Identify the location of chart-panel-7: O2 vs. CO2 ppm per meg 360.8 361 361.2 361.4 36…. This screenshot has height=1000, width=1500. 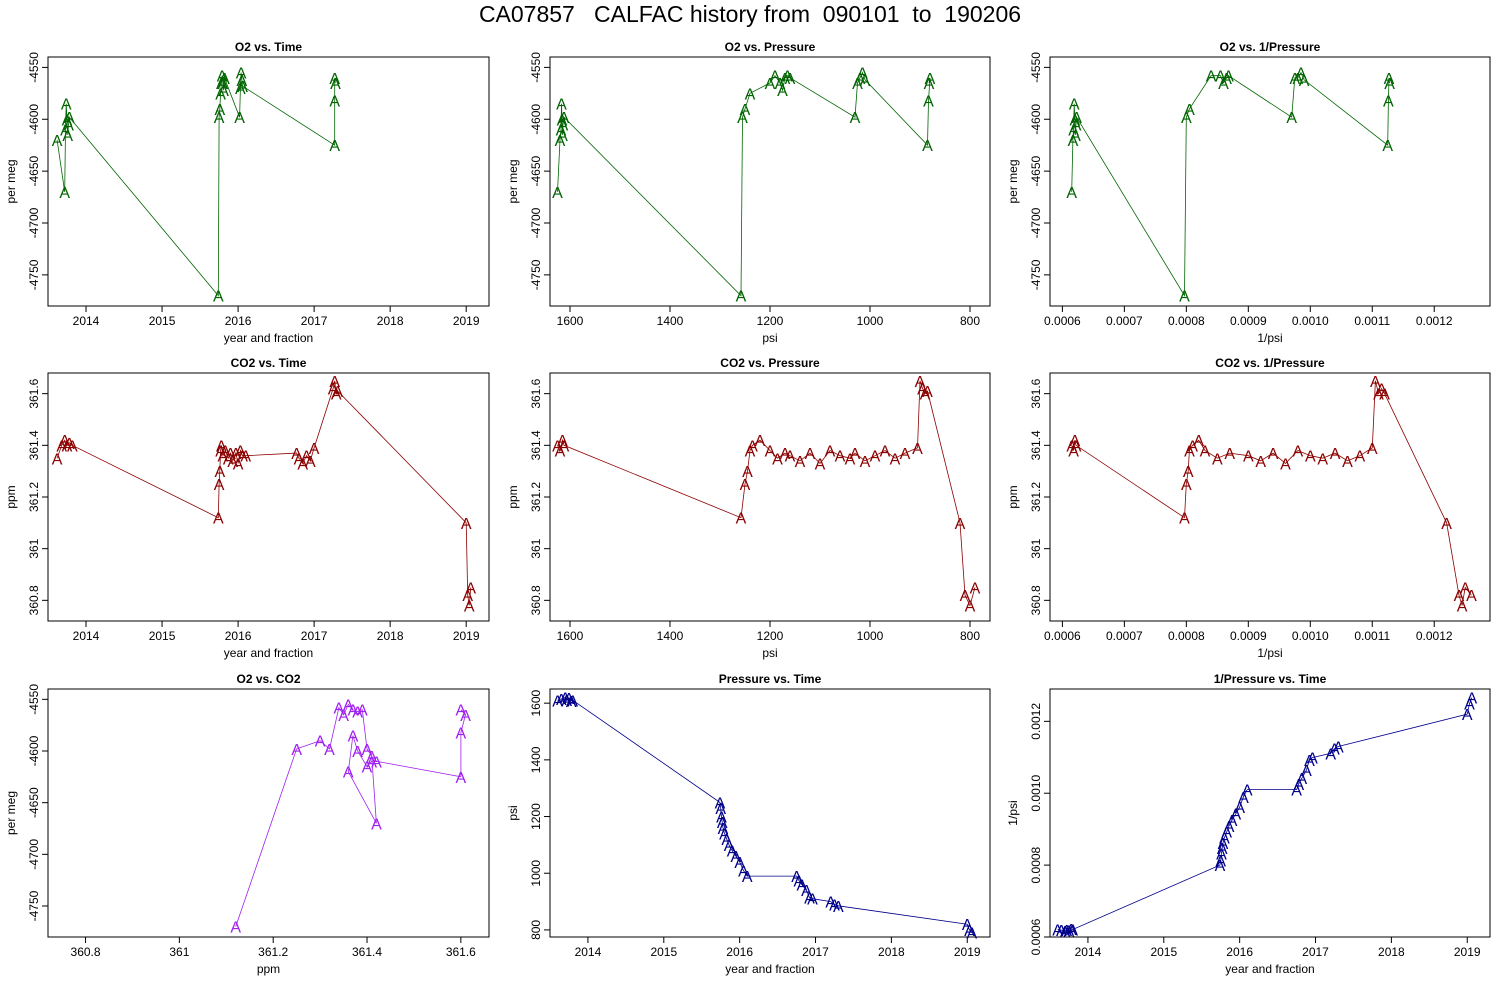
(247, 824).